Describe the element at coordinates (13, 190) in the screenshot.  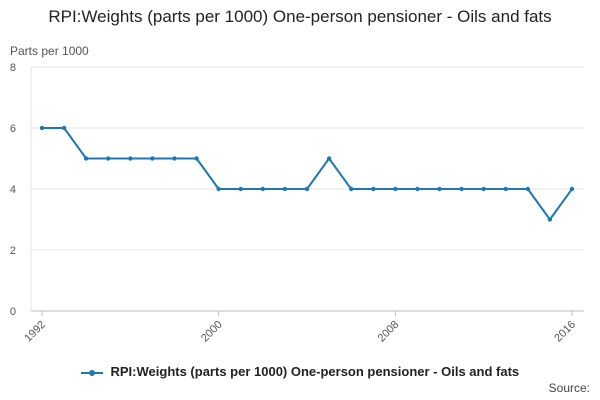
I see `y-tick-label: 4` at that location.